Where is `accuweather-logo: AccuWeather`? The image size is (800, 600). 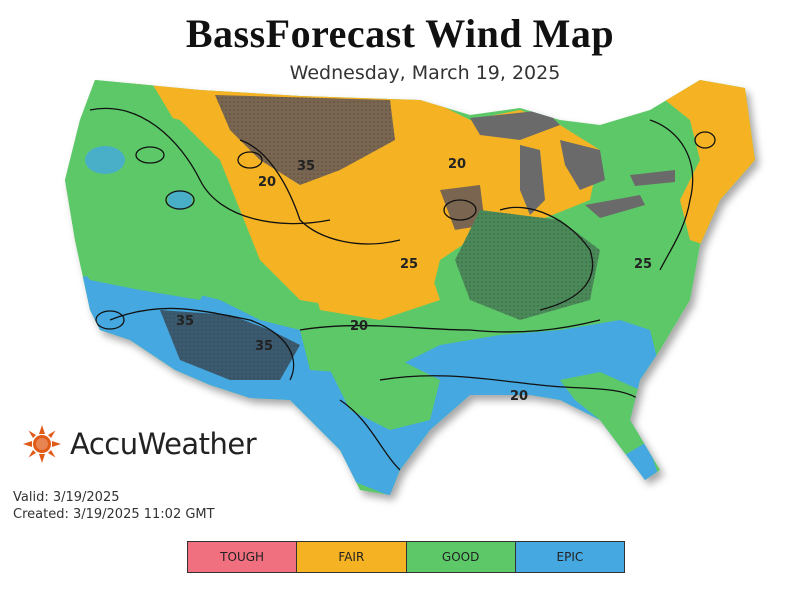
accuweather-logo: AccuWeather is located at coordinates (139, 444).